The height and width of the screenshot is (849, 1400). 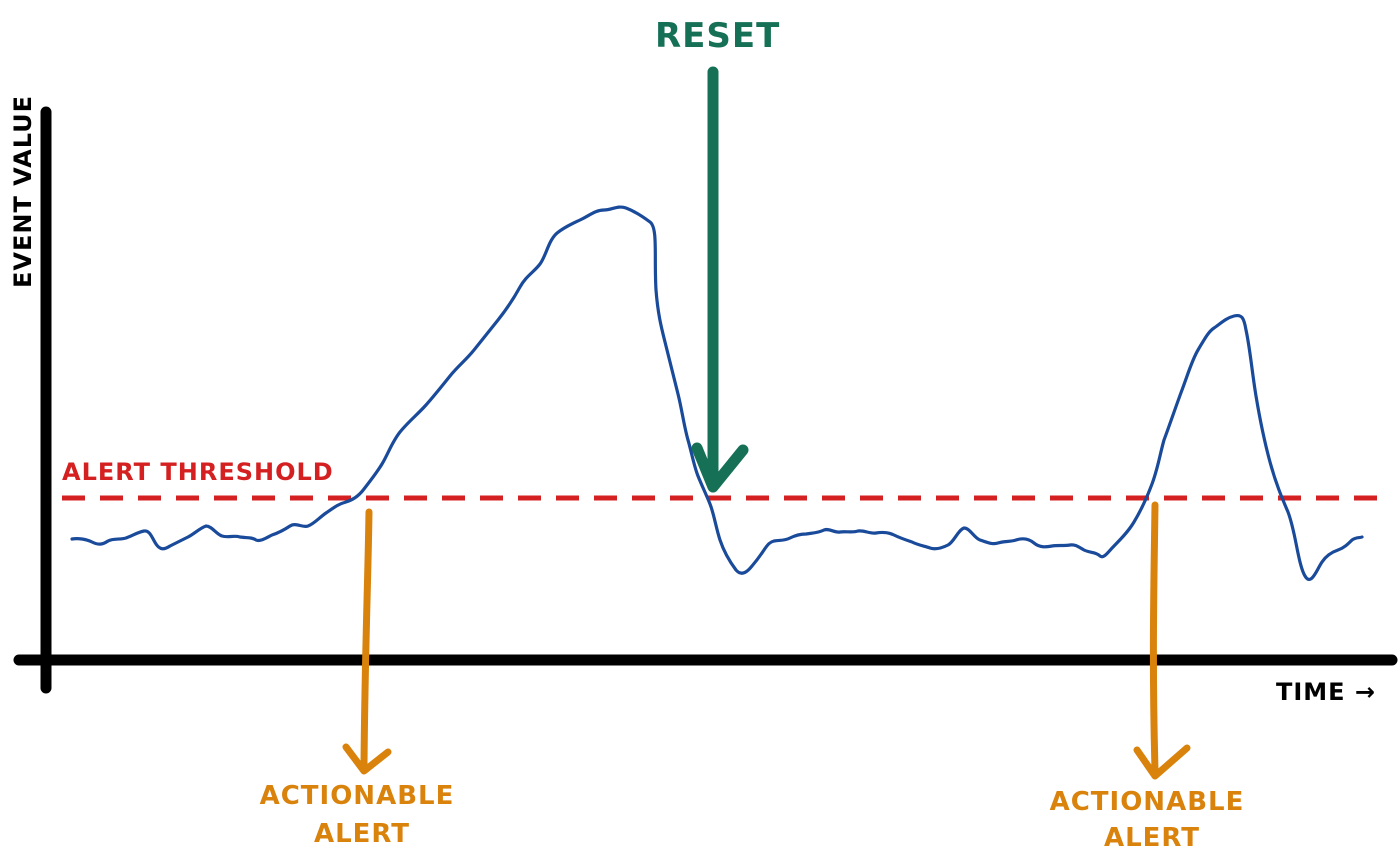 I want to click on actionable-alert-right-line2: ALERT, so click(x=1152, y=836).